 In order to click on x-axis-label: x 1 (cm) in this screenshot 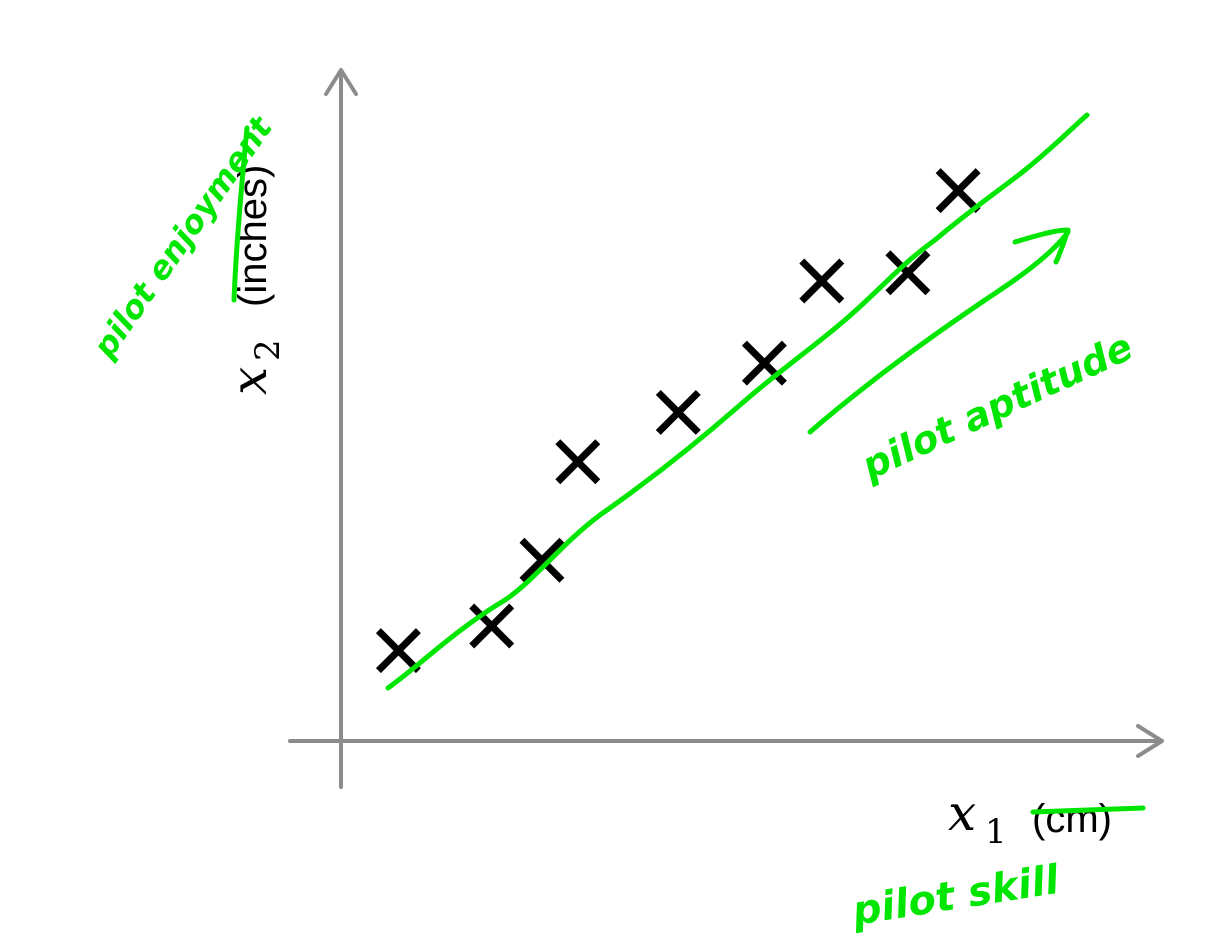, I will do `click(1030, 818)`.